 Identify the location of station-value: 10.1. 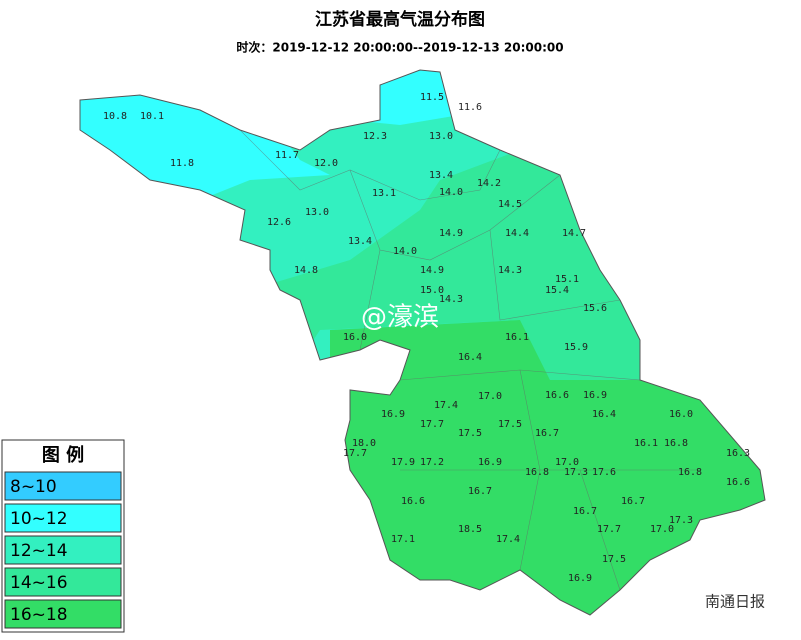
(152, 116).